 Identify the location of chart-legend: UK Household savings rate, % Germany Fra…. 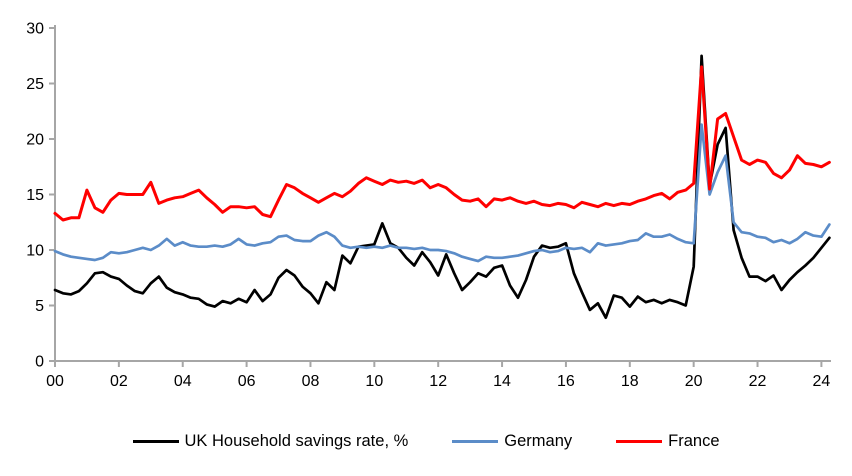
(426, 441).